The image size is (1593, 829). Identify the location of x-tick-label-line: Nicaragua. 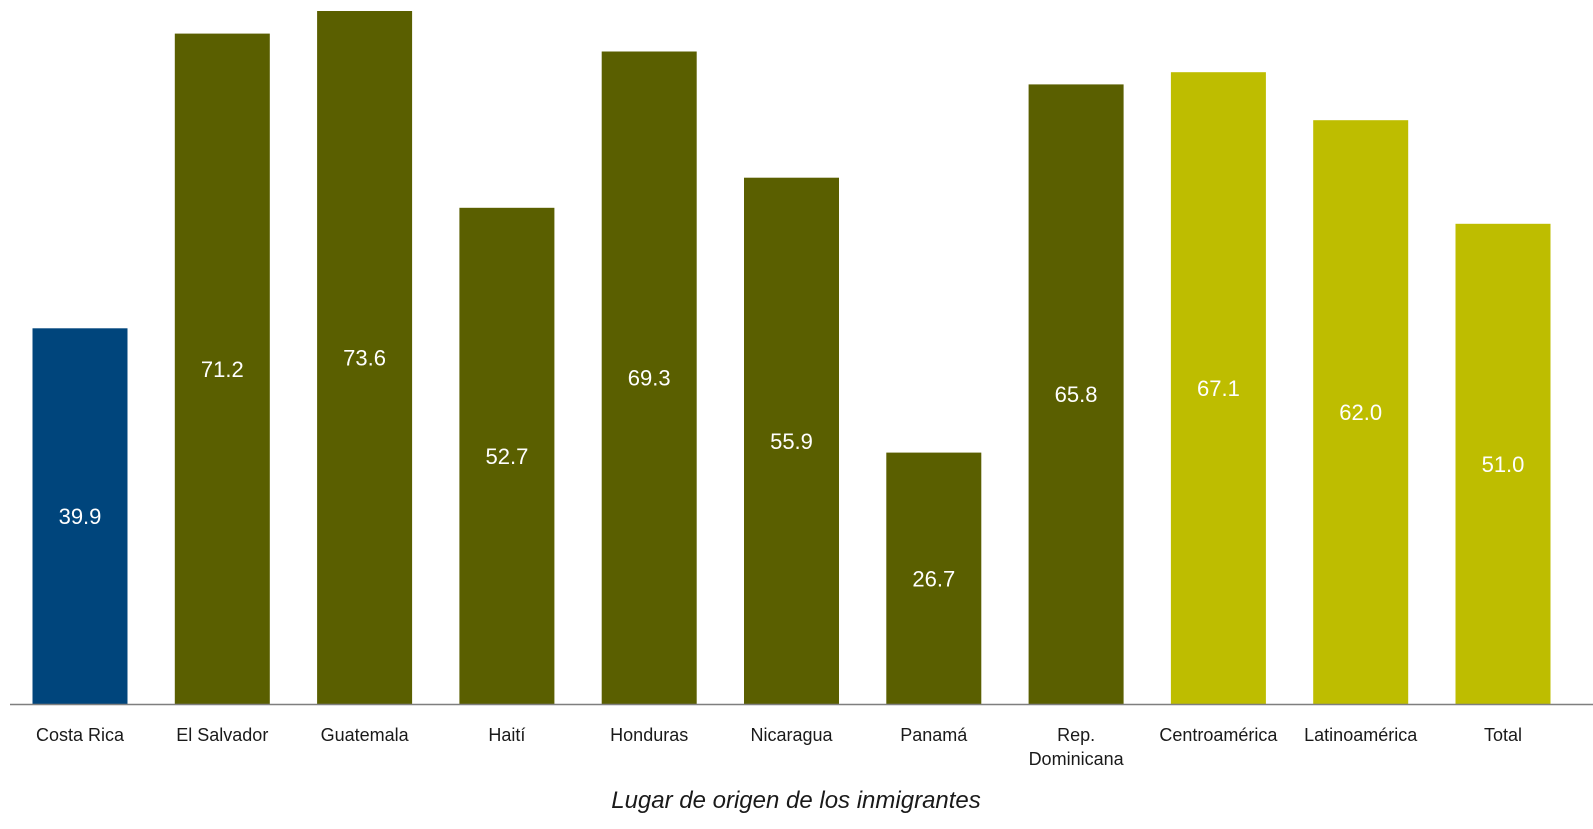
(791, 735).